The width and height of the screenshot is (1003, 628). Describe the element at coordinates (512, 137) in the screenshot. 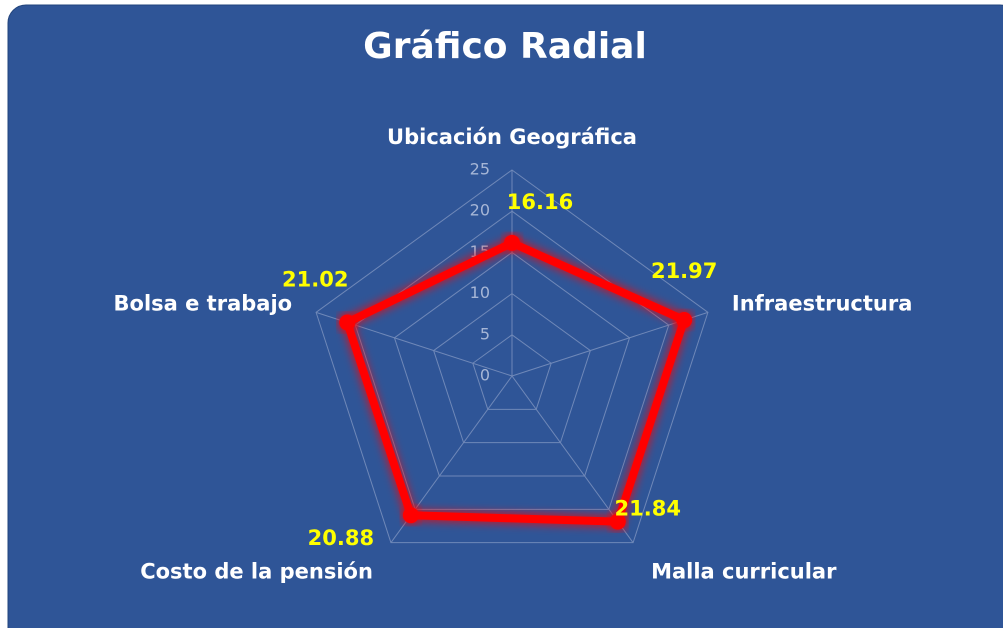

I see `category-label: Ubicación Geográfica` at that location.